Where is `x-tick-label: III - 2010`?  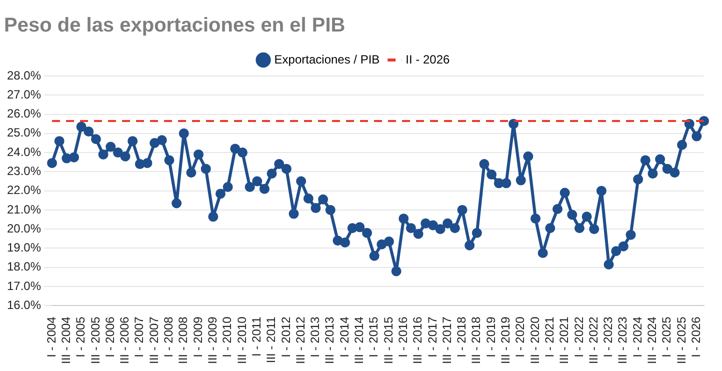 x-tick-label: III - 2010 is located at coordinates (241, 340).